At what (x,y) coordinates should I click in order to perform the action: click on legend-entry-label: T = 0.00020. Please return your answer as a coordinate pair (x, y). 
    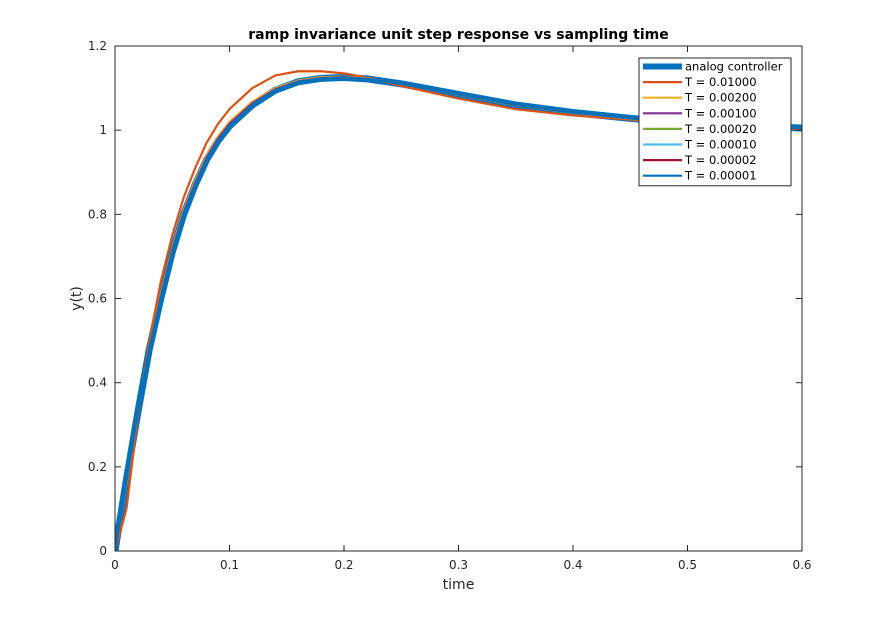
    Looking at the image, I should click on (720, 129).